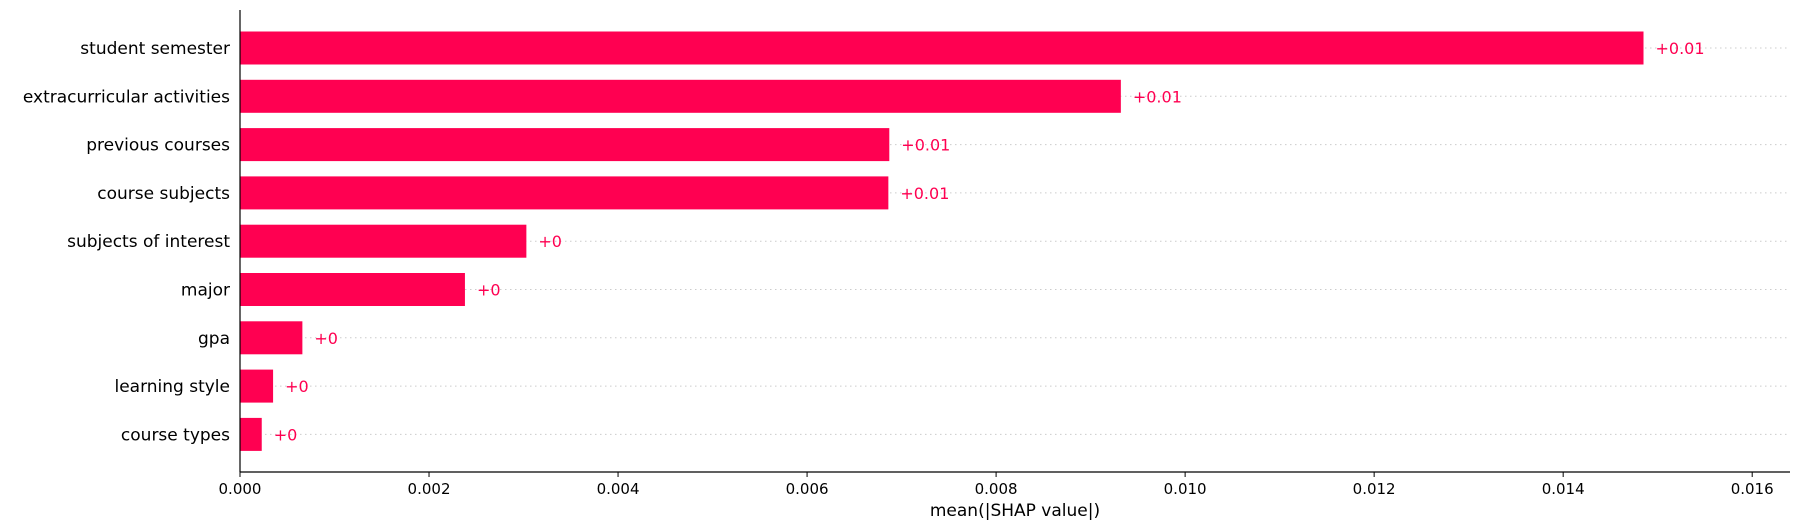  Describe the element at coordinates (175, 435) in the screenshot. I see `category-label: course types` at that location.